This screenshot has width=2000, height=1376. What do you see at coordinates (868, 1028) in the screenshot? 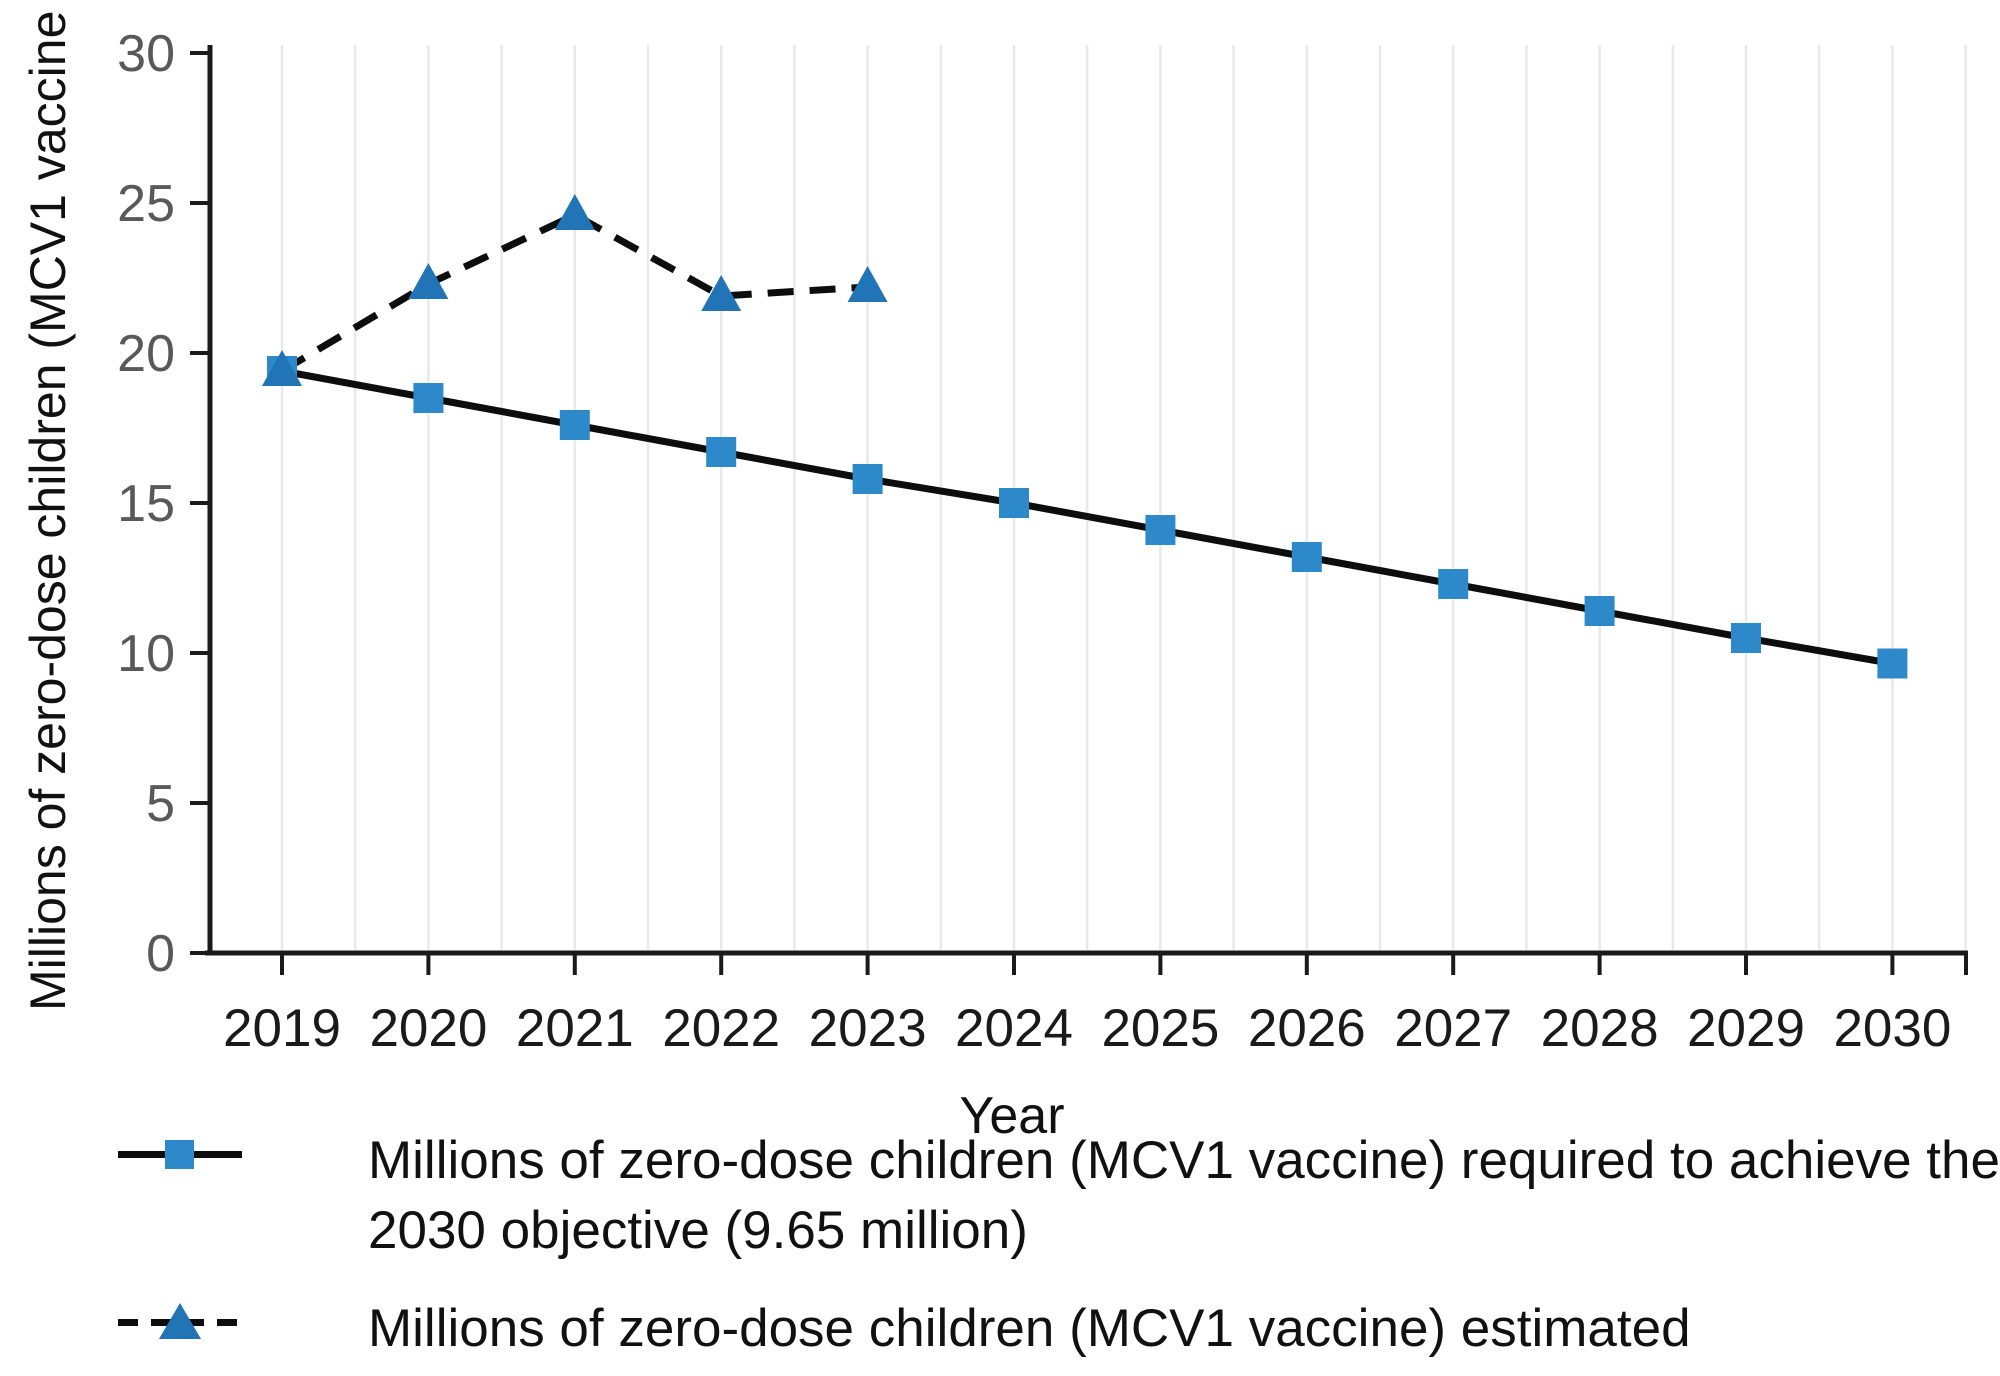
I see `x-tick-label: 2023` at bounding box center [868, 1028].